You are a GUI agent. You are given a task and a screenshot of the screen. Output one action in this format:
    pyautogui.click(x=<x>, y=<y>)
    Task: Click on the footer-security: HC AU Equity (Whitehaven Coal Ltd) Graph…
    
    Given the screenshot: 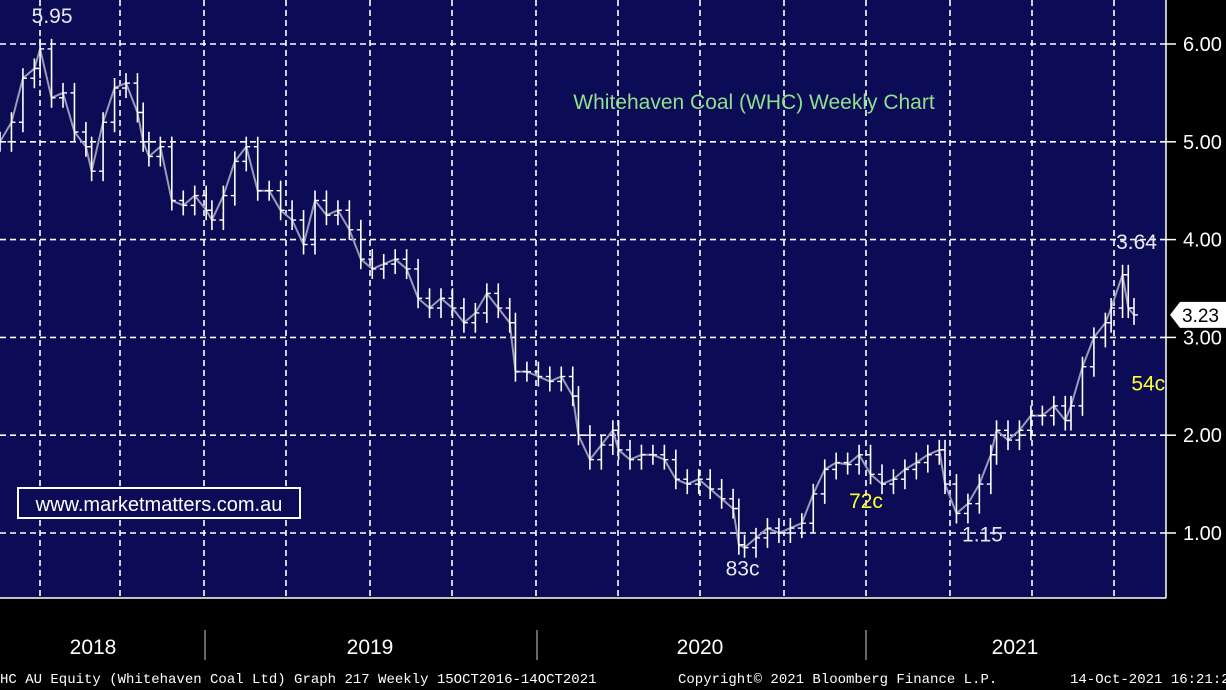 What is the action you would take?
    pyautogui.click(x=298, y=680)
    